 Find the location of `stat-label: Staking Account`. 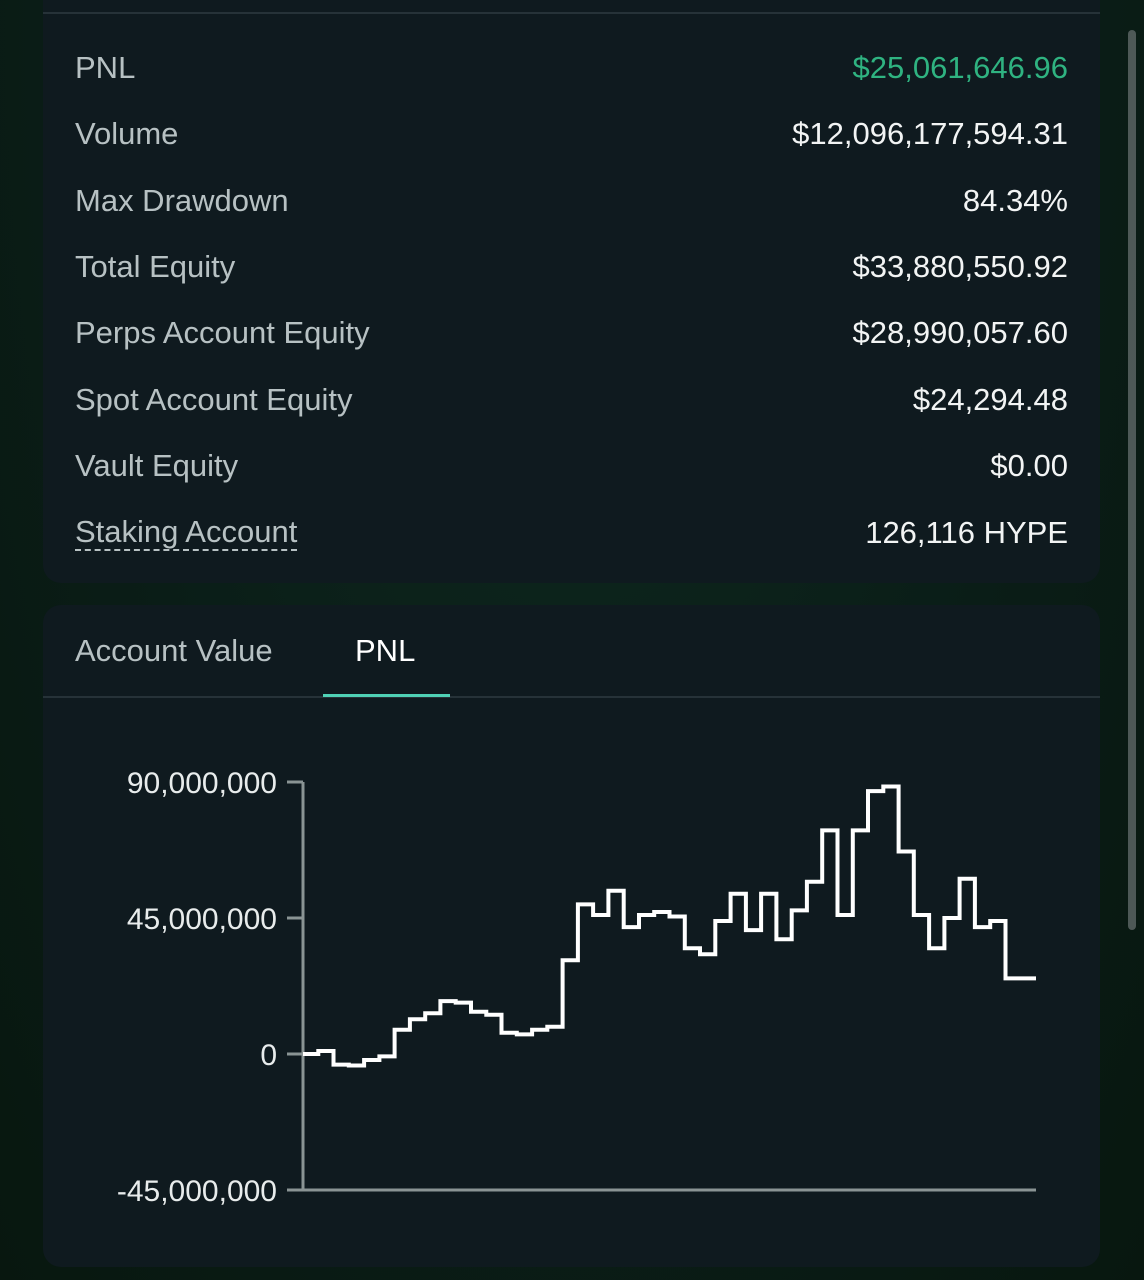

stat-label: Staking Account is located at coordinates (186, 532).